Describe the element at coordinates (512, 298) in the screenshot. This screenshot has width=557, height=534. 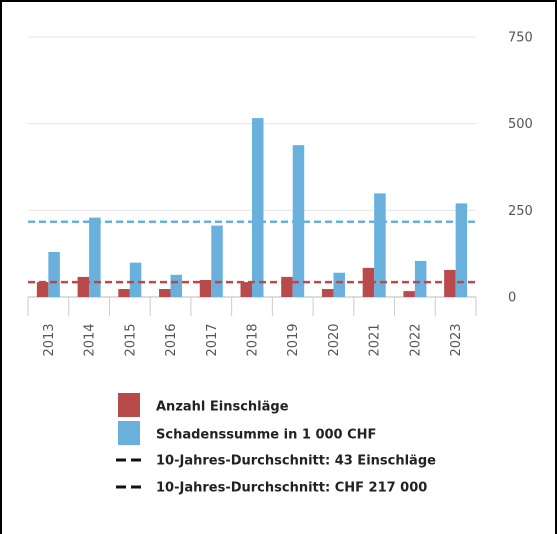
I see `y-tick-label: 0` at that location.